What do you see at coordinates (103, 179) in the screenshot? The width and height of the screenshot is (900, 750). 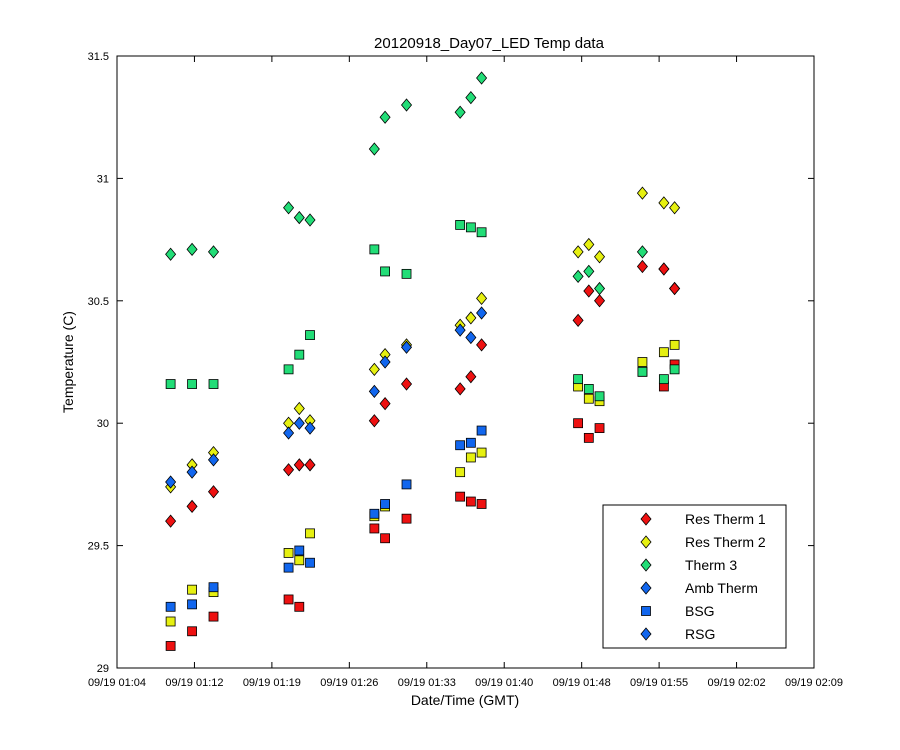 I see `y-tick-label: 31` at bounding box center [103, 179].